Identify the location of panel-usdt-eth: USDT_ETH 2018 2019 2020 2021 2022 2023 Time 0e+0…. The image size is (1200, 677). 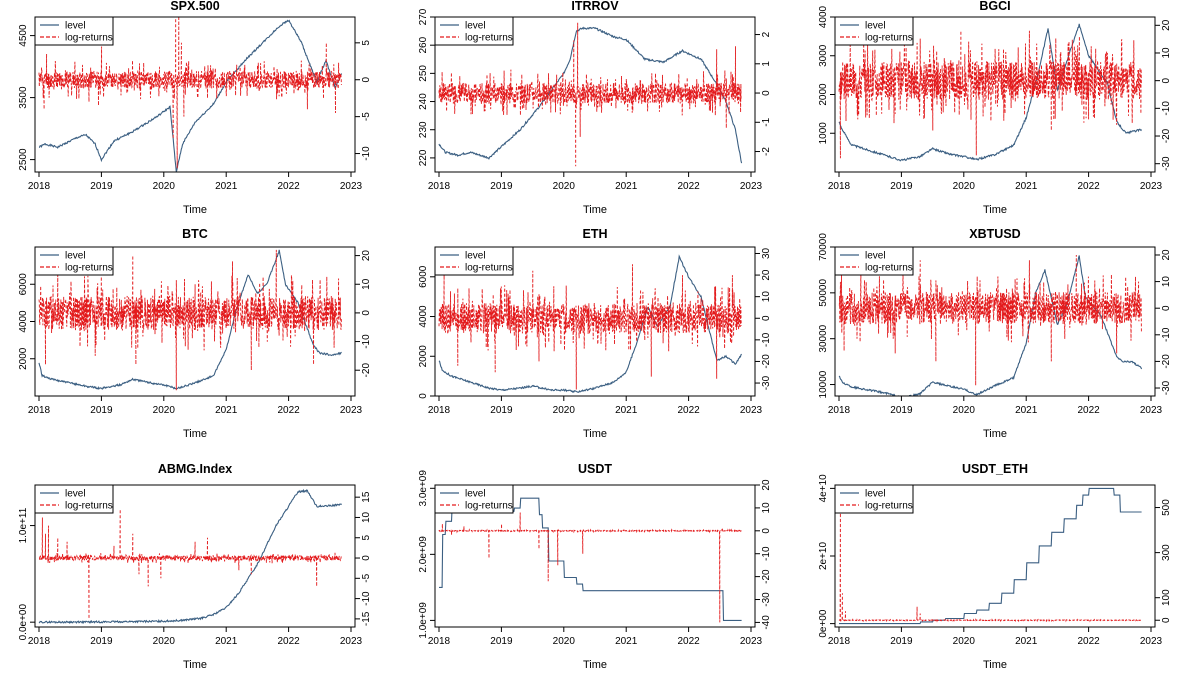
(995, 566).